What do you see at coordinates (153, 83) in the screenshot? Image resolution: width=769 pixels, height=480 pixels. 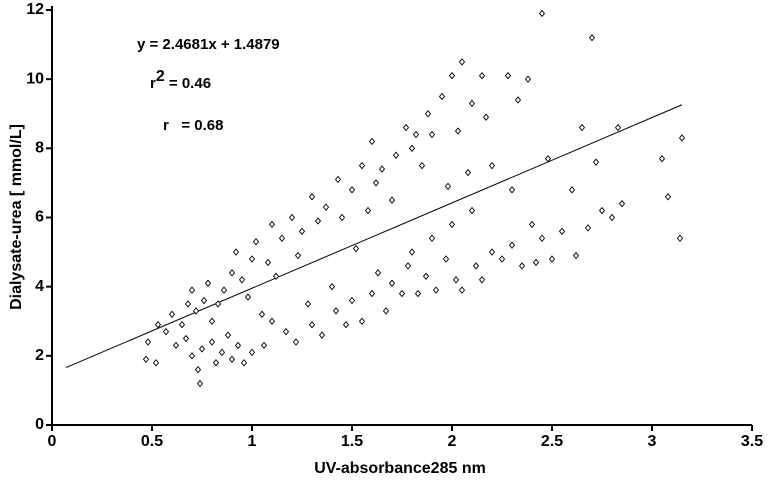 I see `r2-base: r` at bounding box center [153, 83].